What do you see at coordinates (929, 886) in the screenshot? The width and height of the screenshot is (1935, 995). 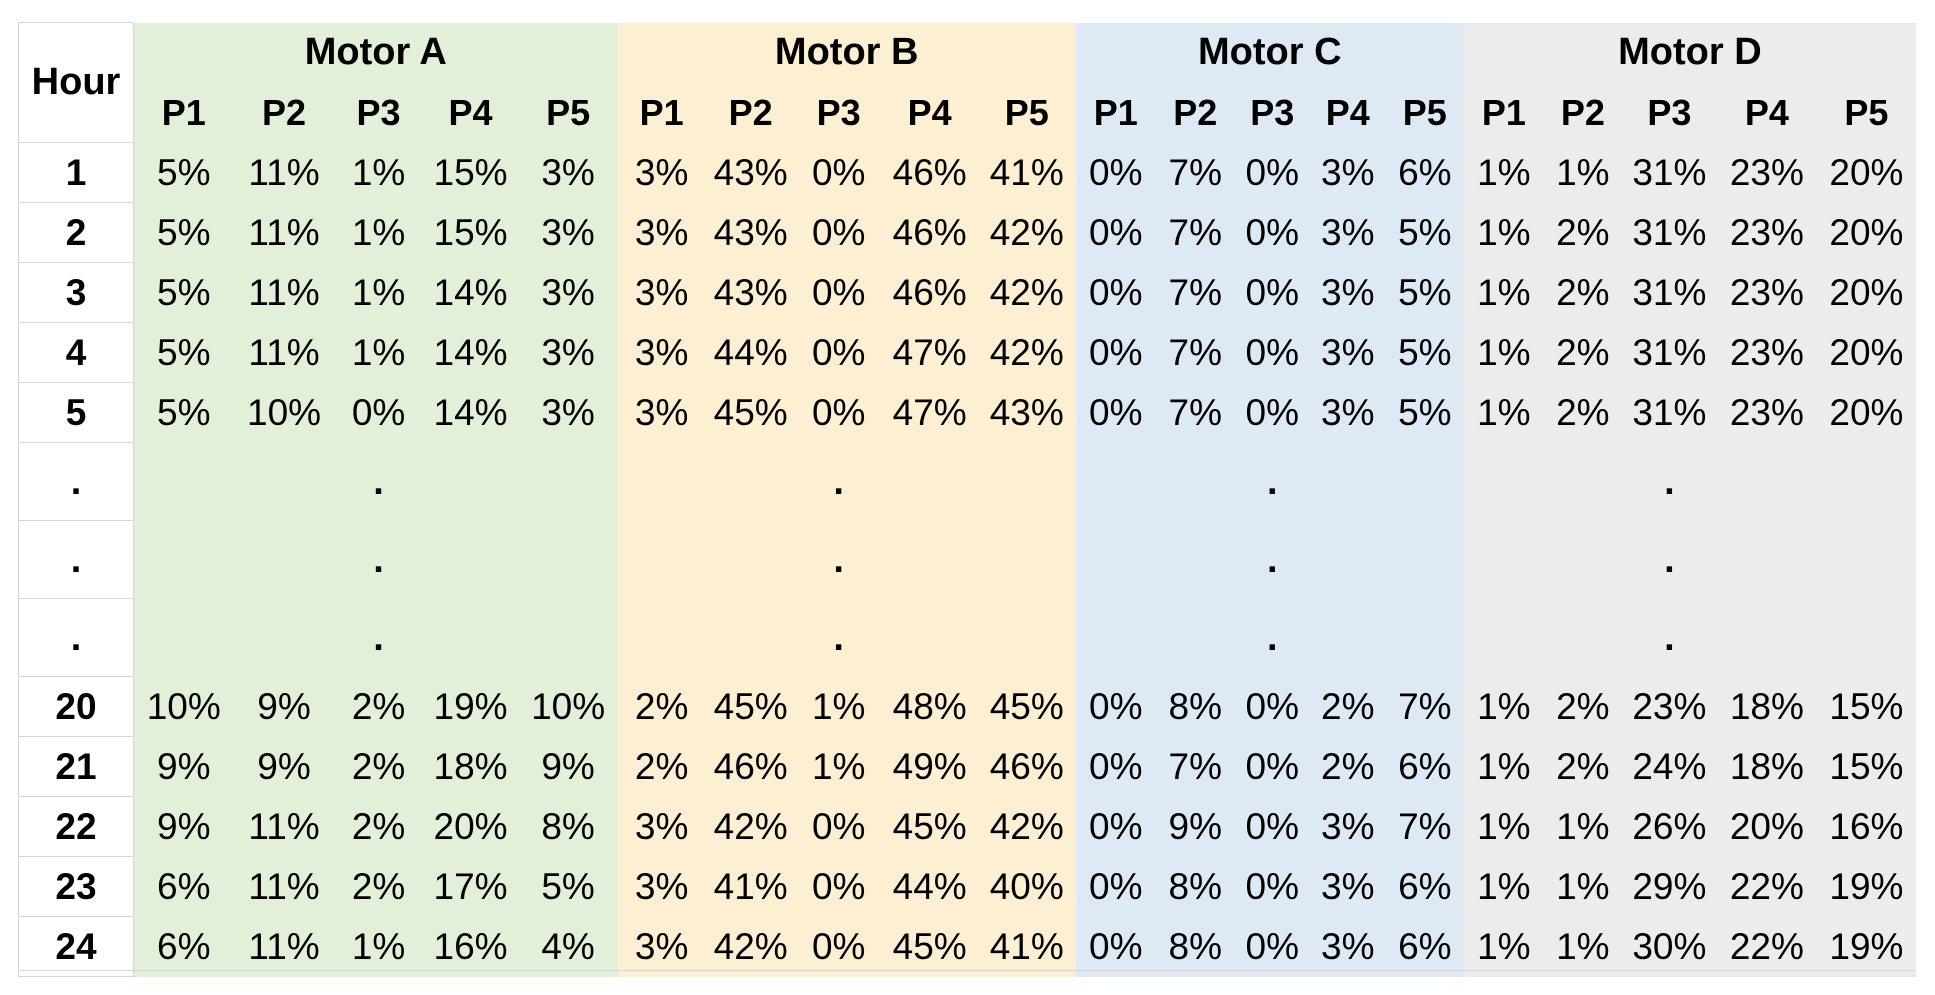 I see `value-cell: 44%` at bounding box center [929, 886].